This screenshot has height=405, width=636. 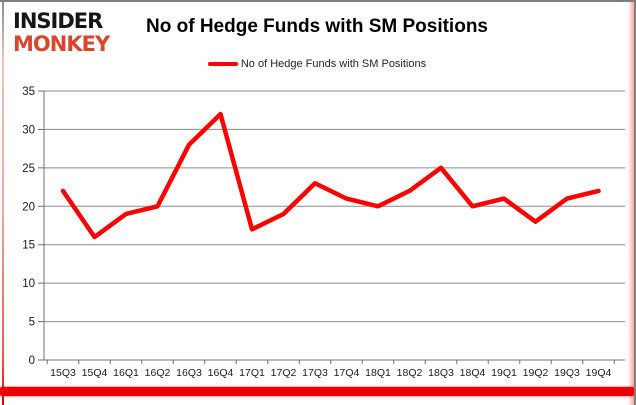 What do you see at coordinates (473, 373) in the screenshot?
I see `x-tick-label: 18Q4` at bounding box center [473, 373].